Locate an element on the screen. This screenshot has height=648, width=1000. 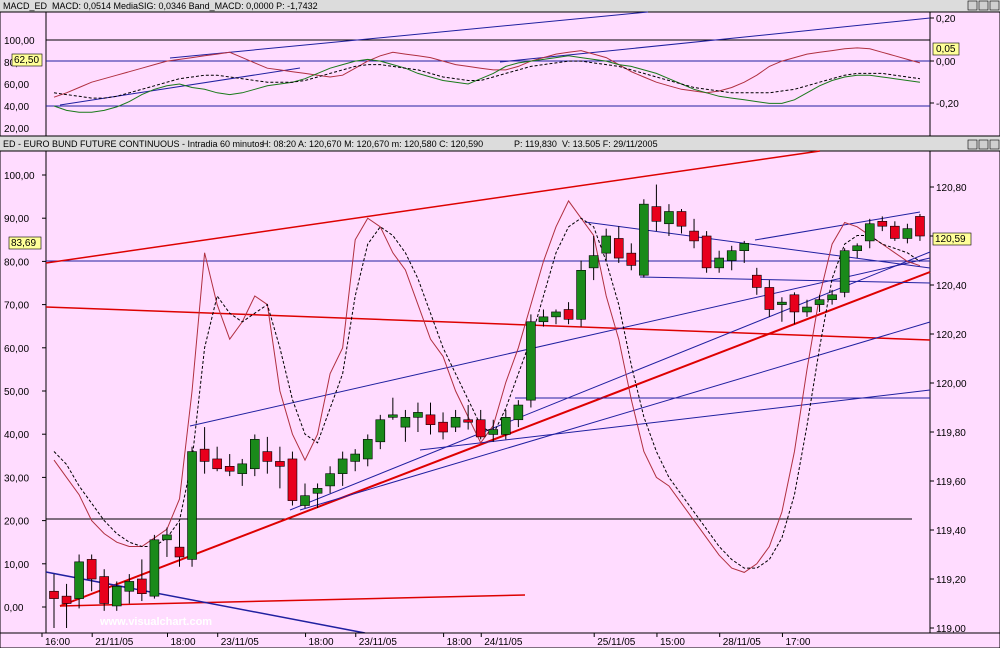
blue-top-channel is located at coordinates (837, 226).